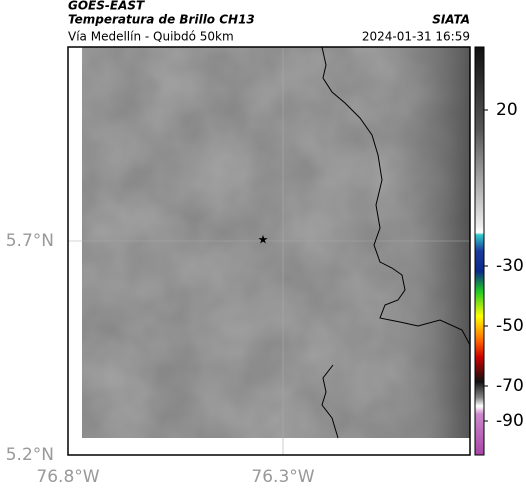 This screenshot has width=526, height=491. What do you see at coordinates (510, 266) in the screenshot?
I see `colorbar-tick-label: -30` at bounding box center [510, 266].